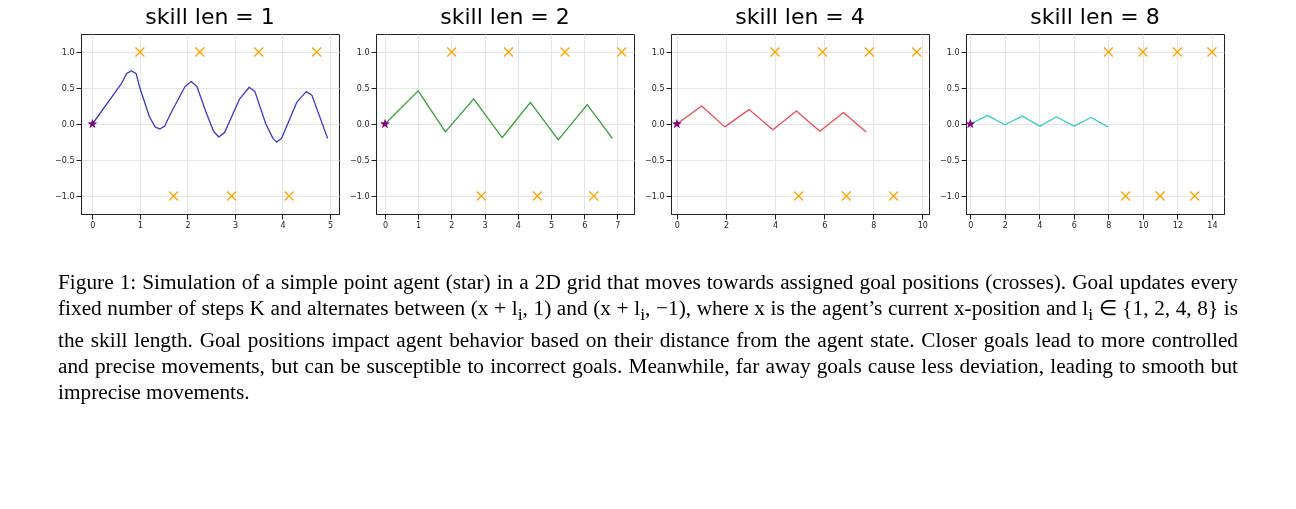 This screenshot has width=1296, height=509. Describe the element at coordinates (1095, 16) in the screenshot. I see `chart-title: skill len = 8` at that location.